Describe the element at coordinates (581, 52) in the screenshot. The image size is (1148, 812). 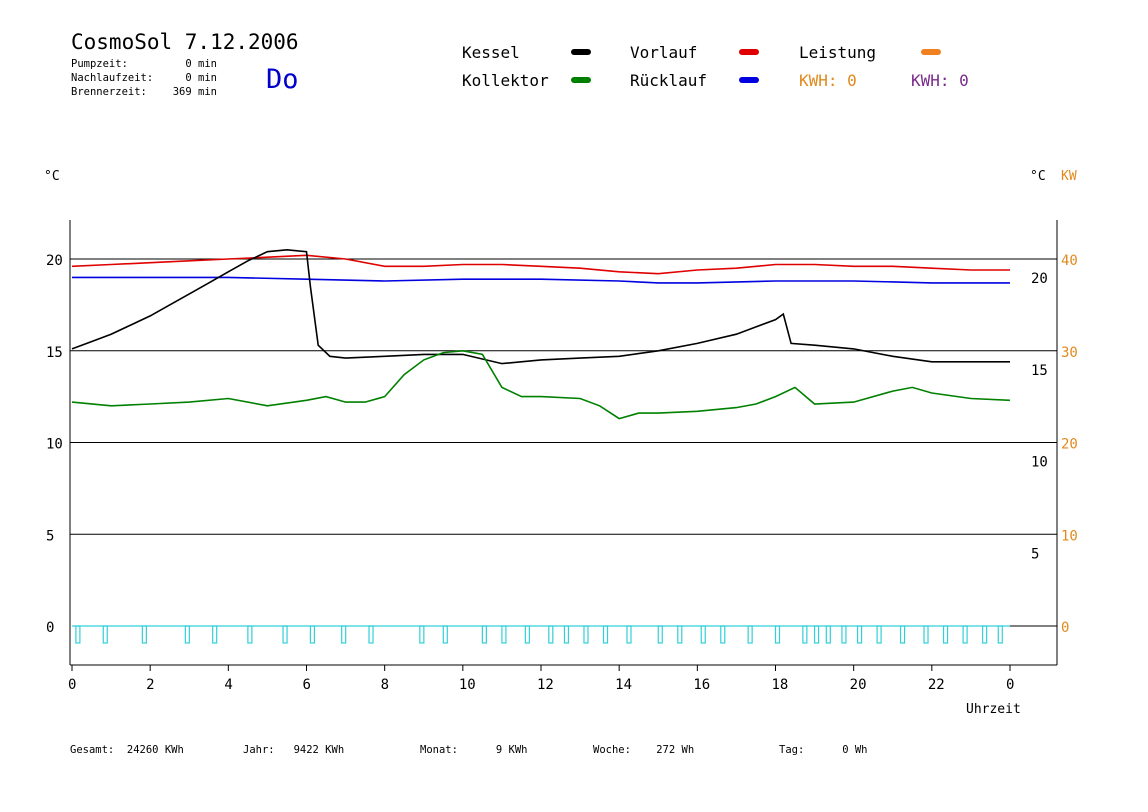
I see `legend-swatch-kessel` at that location.